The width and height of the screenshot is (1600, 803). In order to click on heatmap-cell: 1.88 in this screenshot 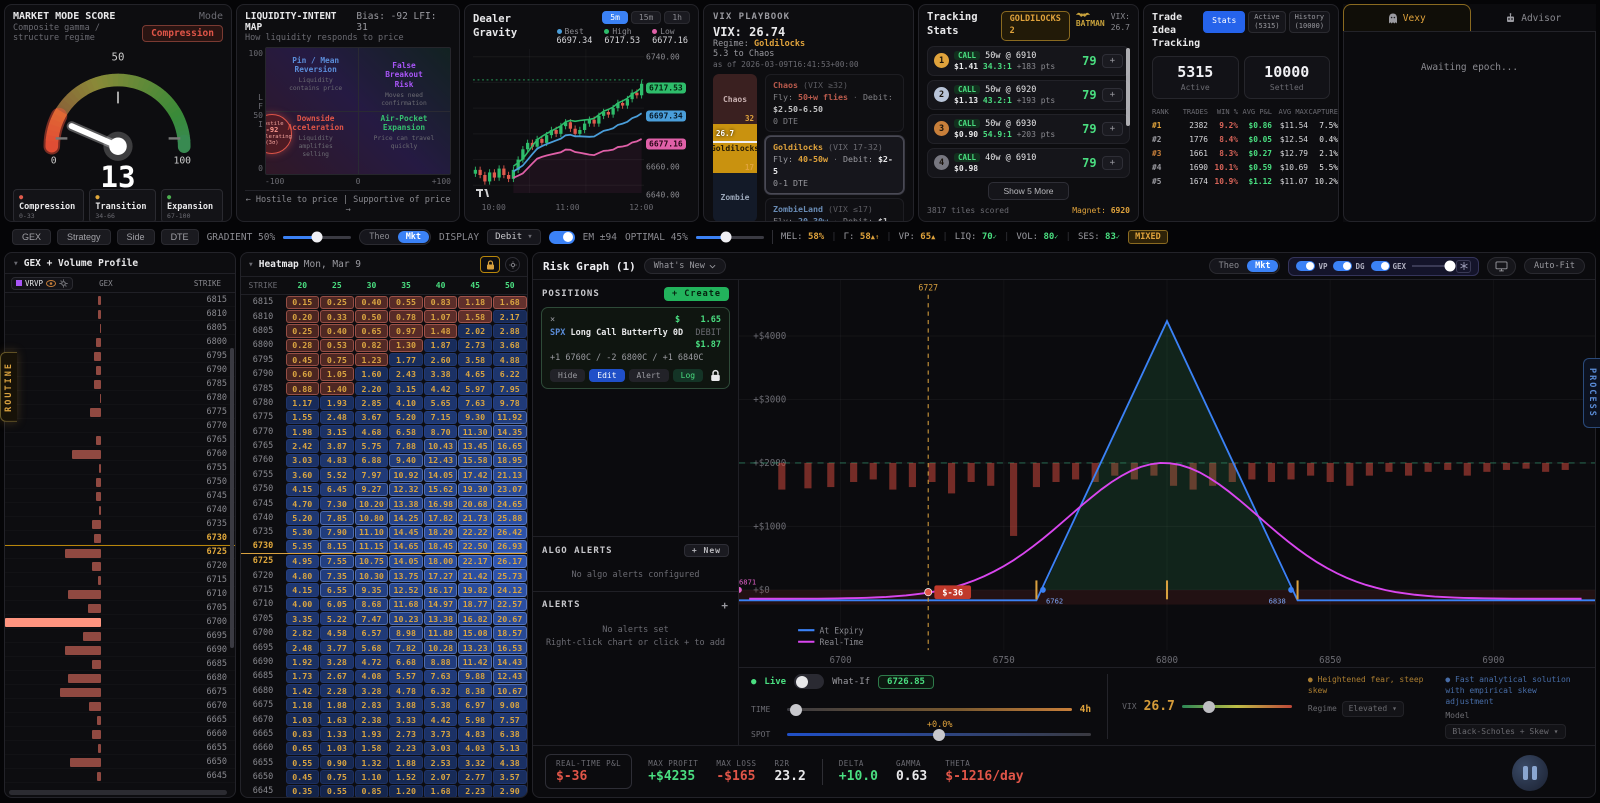, I will do `click(406, 763)`.